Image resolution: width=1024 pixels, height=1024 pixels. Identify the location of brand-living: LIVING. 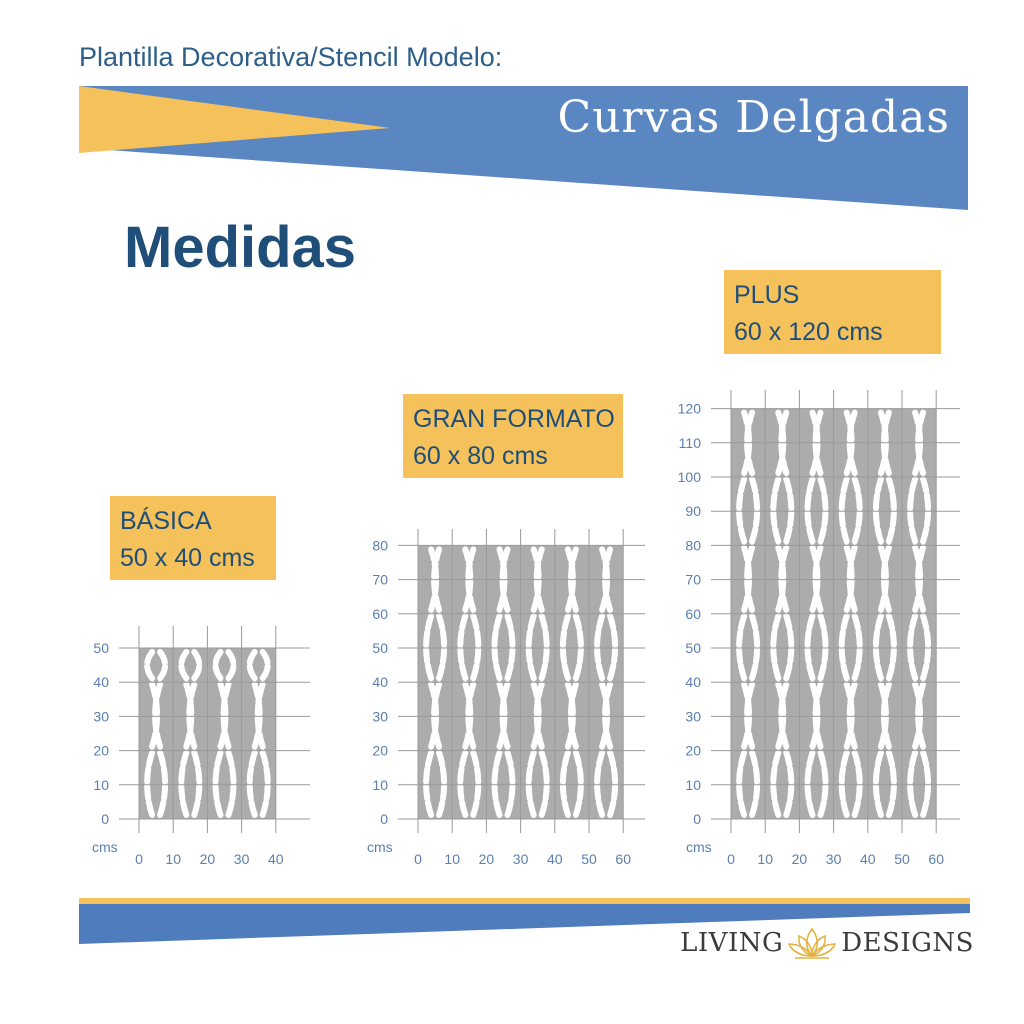
(732, 943).